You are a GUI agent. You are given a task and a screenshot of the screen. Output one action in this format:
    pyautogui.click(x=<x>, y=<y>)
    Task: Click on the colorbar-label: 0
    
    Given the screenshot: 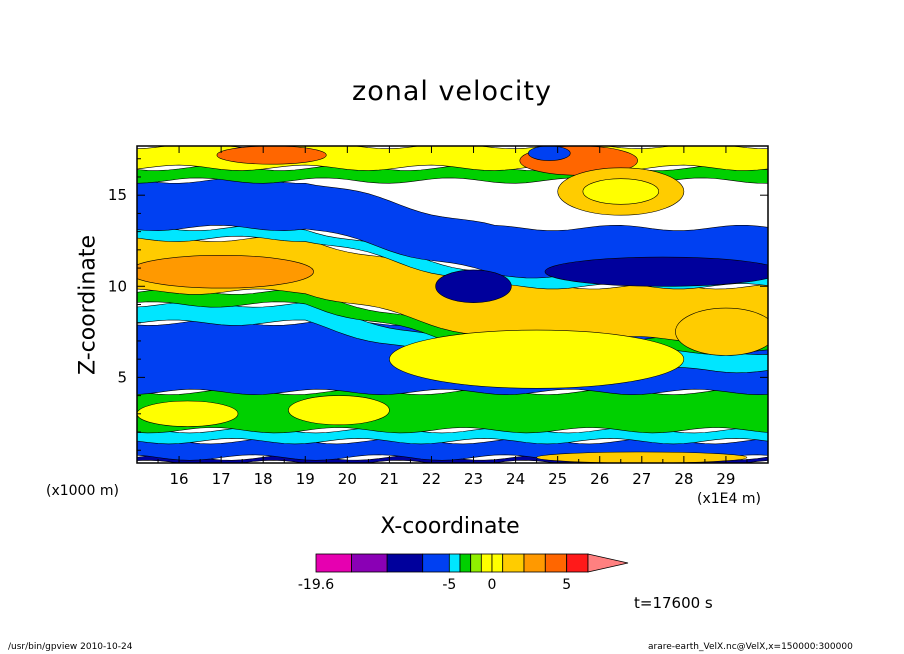 What is the action you would take?
    pyautogui.click(x=492, y=585)
    